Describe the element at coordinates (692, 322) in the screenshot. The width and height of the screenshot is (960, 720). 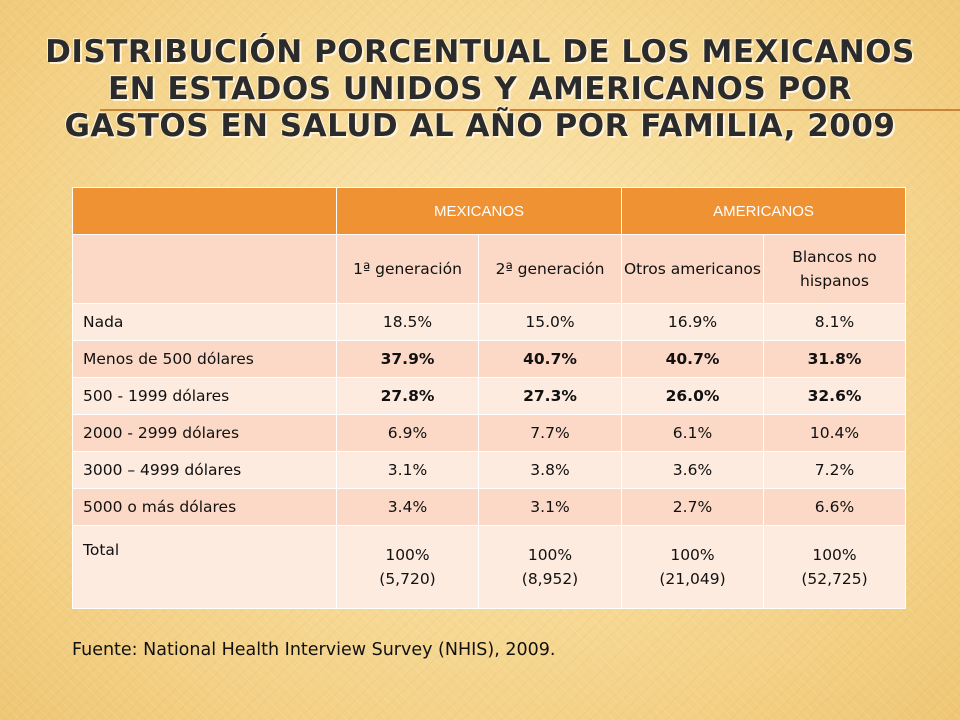
I see `table-cell: 16.9%` at that location.